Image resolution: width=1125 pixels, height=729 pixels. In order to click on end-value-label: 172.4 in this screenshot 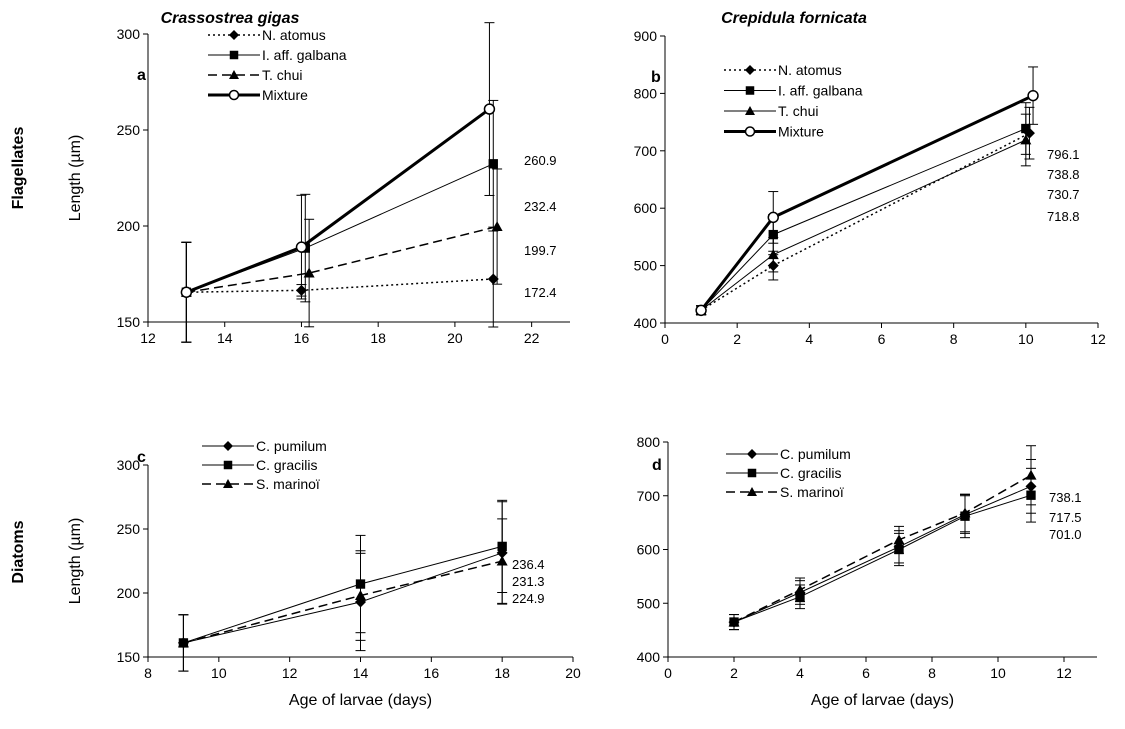, I will do `click(540, 292)`.